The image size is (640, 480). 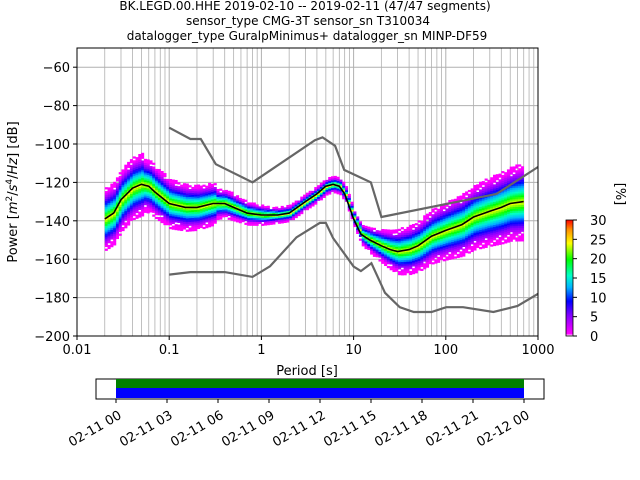 What do you see at coordinates (248, 429) in the screenshot?
I see `coverage-tick-label: 02-11 09` at bounding box center [248, 429].